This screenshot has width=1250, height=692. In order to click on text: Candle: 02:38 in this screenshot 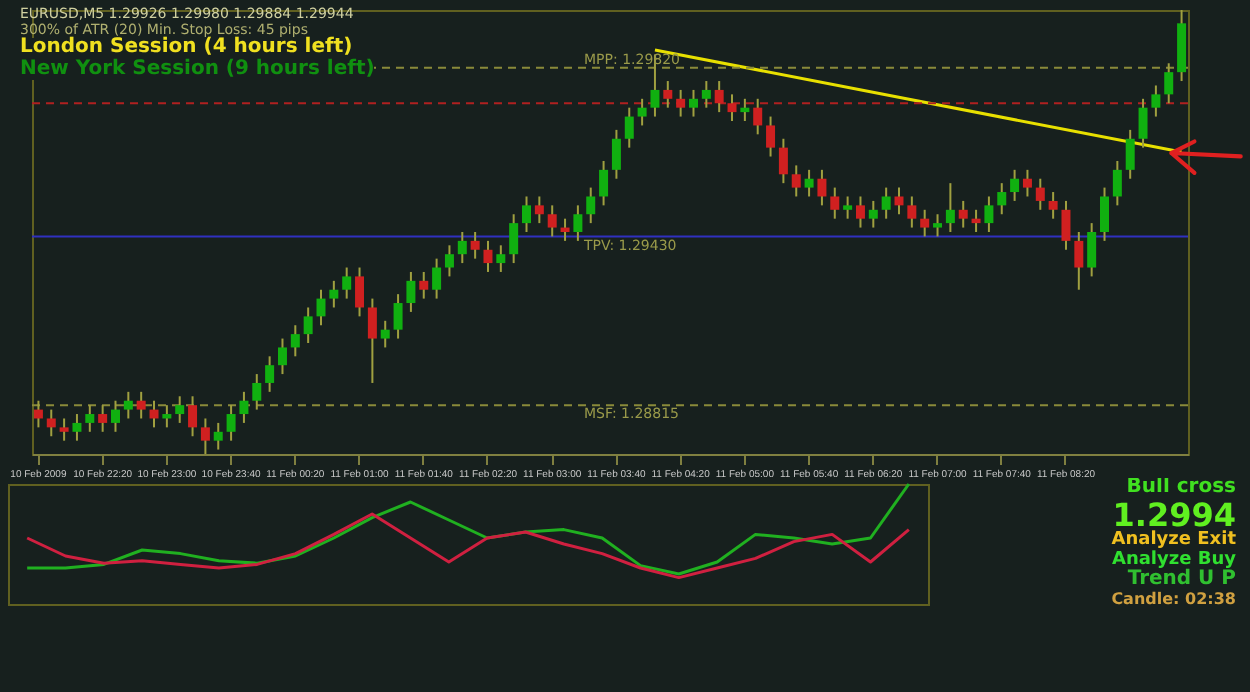, I will do `click(1172, 599)`.